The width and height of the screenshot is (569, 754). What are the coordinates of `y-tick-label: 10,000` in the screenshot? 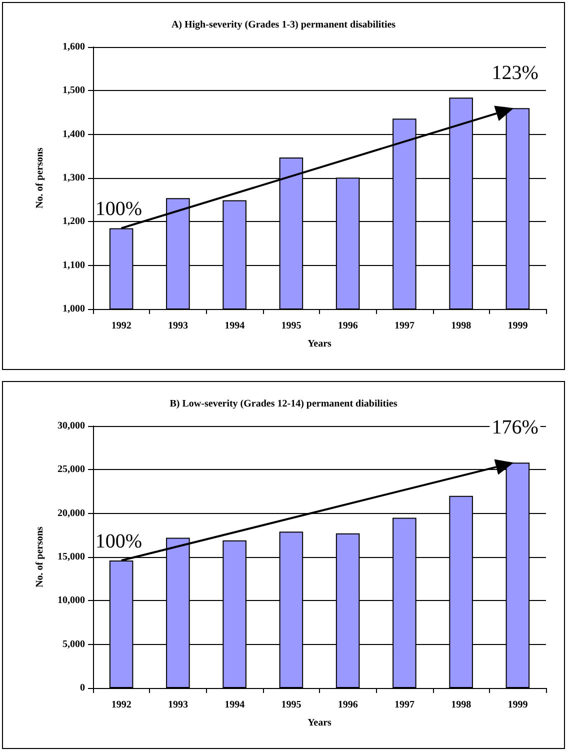 It's located at (71, 600).